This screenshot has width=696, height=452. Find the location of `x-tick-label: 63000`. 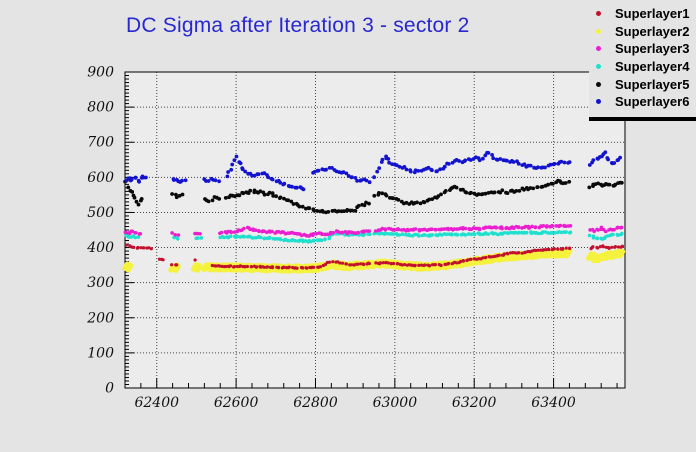

x-tick-label: 63000 is located at coordinates (395, 403).